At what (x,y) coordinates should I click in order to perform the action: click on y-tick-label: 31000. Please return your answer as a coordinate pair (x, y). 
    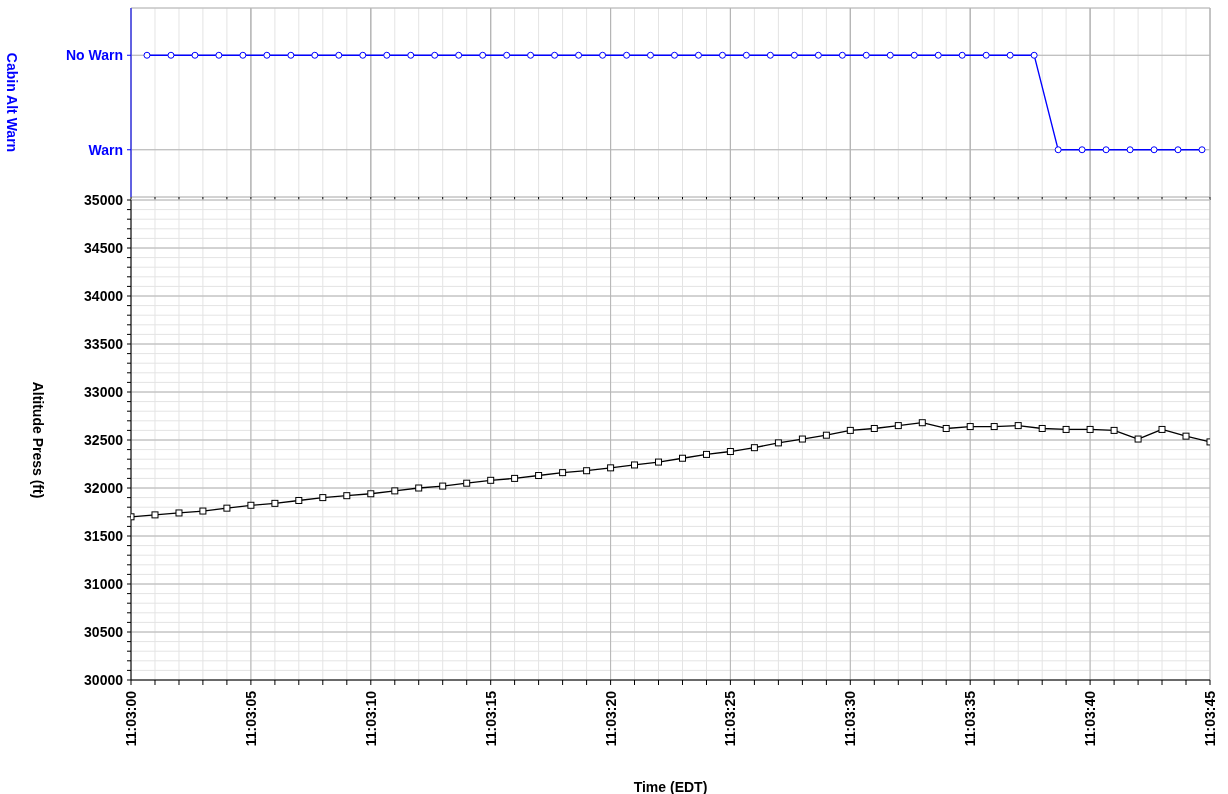
    Looking at the image, I should click on (104, 584).